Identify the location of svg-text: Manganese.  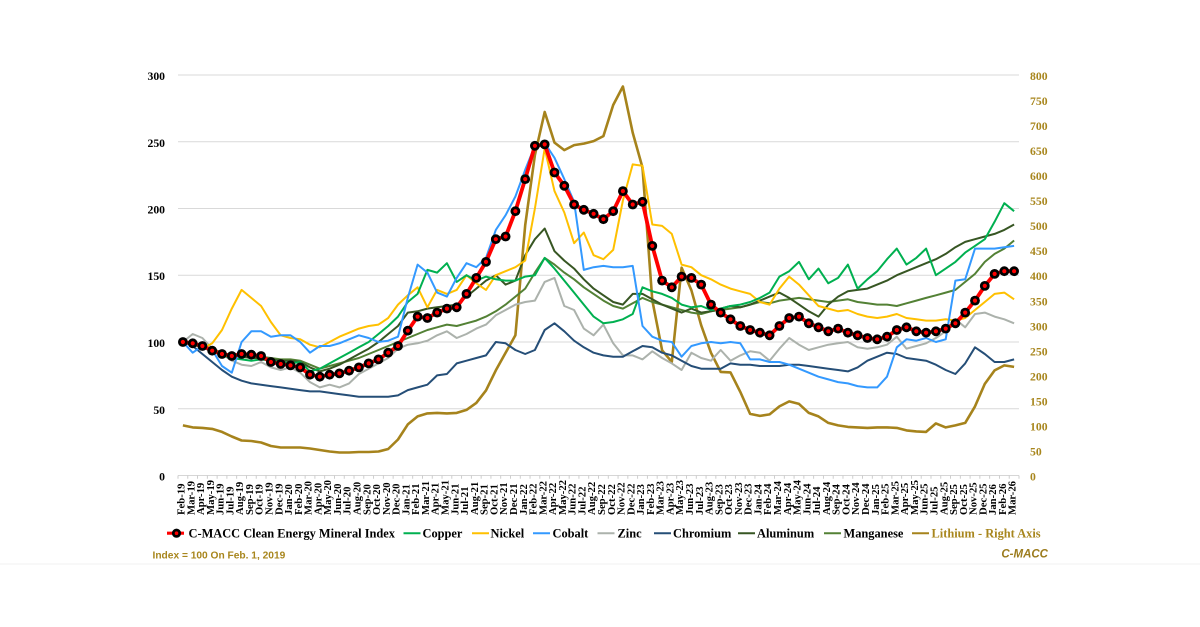
(874, 533).